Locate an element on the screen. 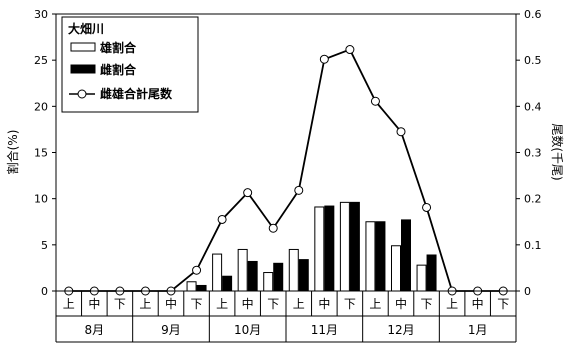 The image size is (565, 347). y-tick-label: 20 is located at coordinates (41, 106).